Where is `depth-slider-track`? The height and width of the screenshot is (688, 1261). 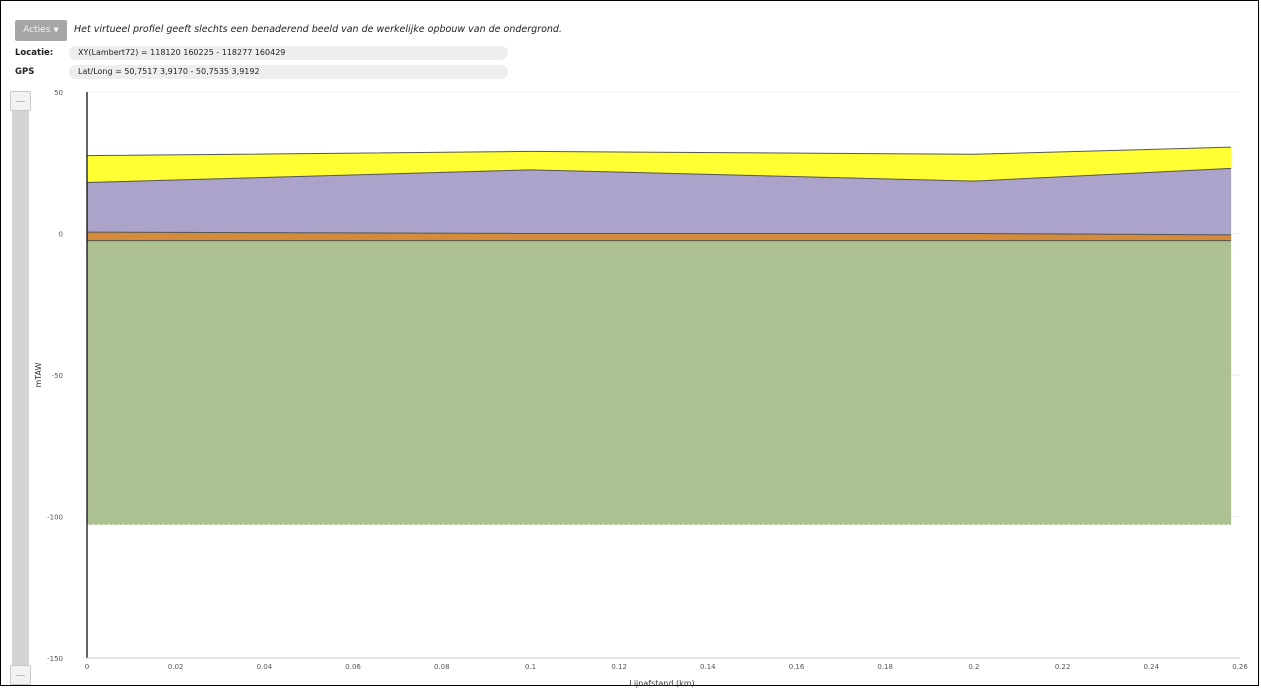 depth-slider-track is located at coordinates (20, 388).